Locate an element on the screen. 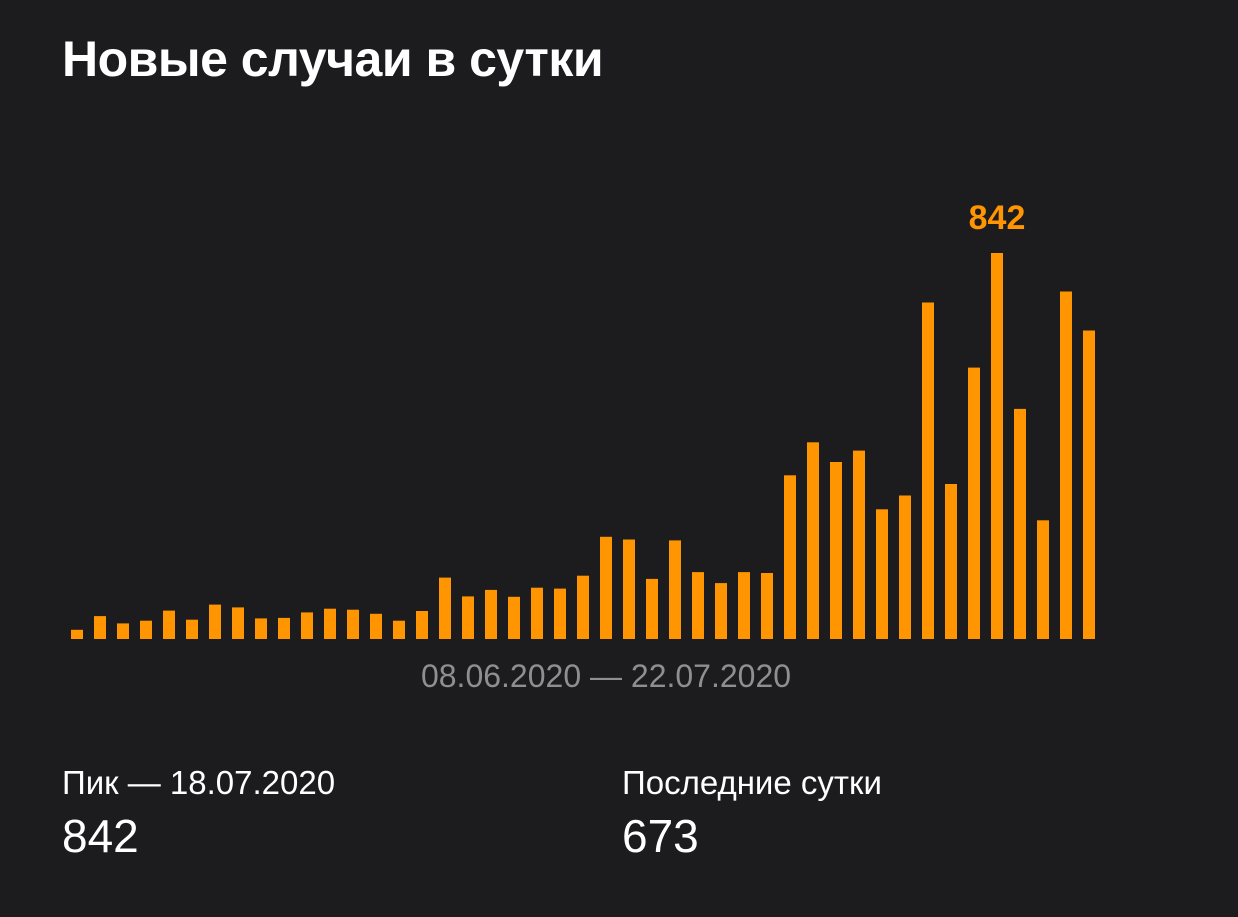 This screenshot has height=917, width=1238. bar-10.06 is located at coordinates (123, 631).